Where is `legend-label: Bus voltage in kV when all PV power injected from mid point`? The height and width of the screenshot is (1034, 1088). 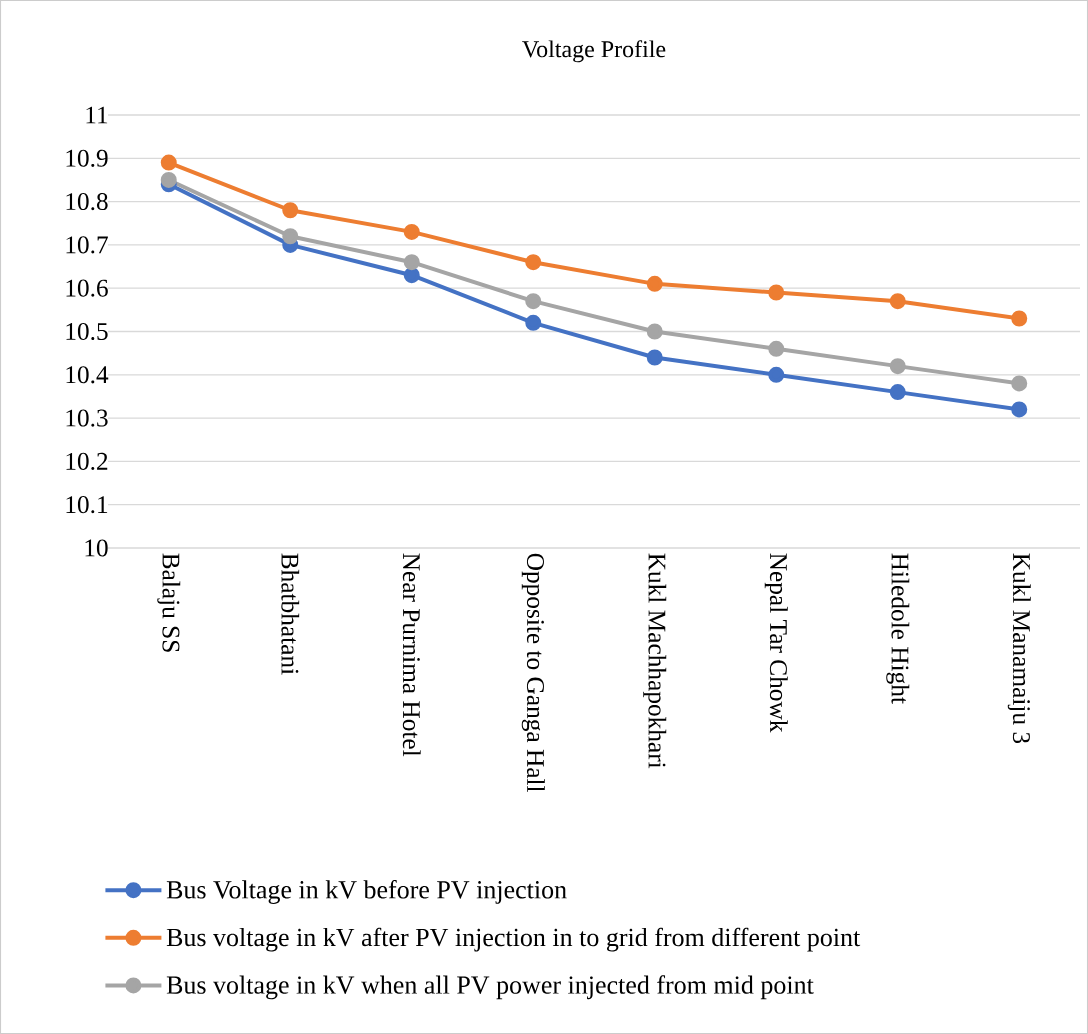 legend-label: Bus voltage in kV when all PV power injected from mid point is located at coordinates (490, 987).